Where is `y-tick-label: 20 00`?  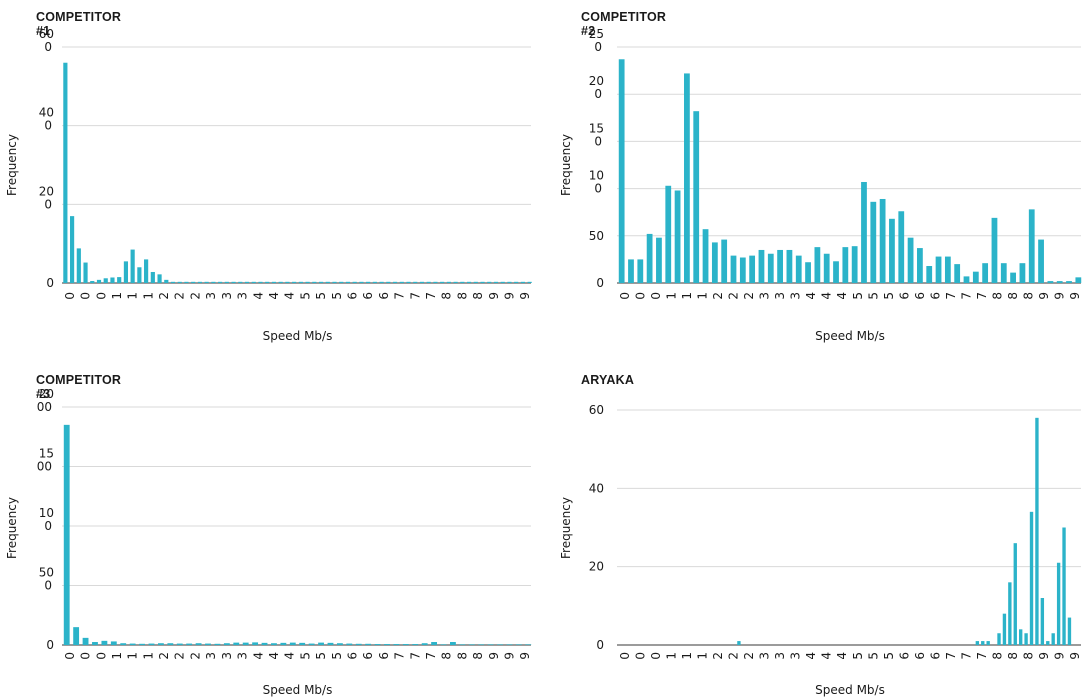 y-tick-label: 20 00 is located at coordinates (45, 400).